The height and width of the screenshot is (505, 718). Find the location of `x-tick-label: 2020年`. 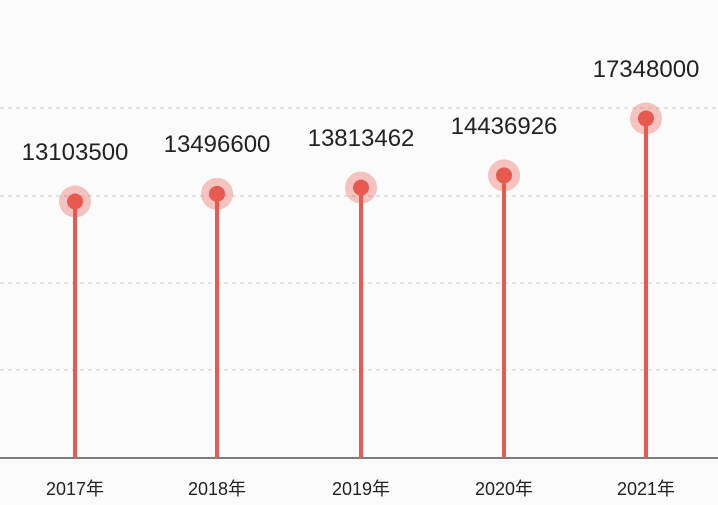

x-tick-label: 2020年 is located at coordinates (504, 489).